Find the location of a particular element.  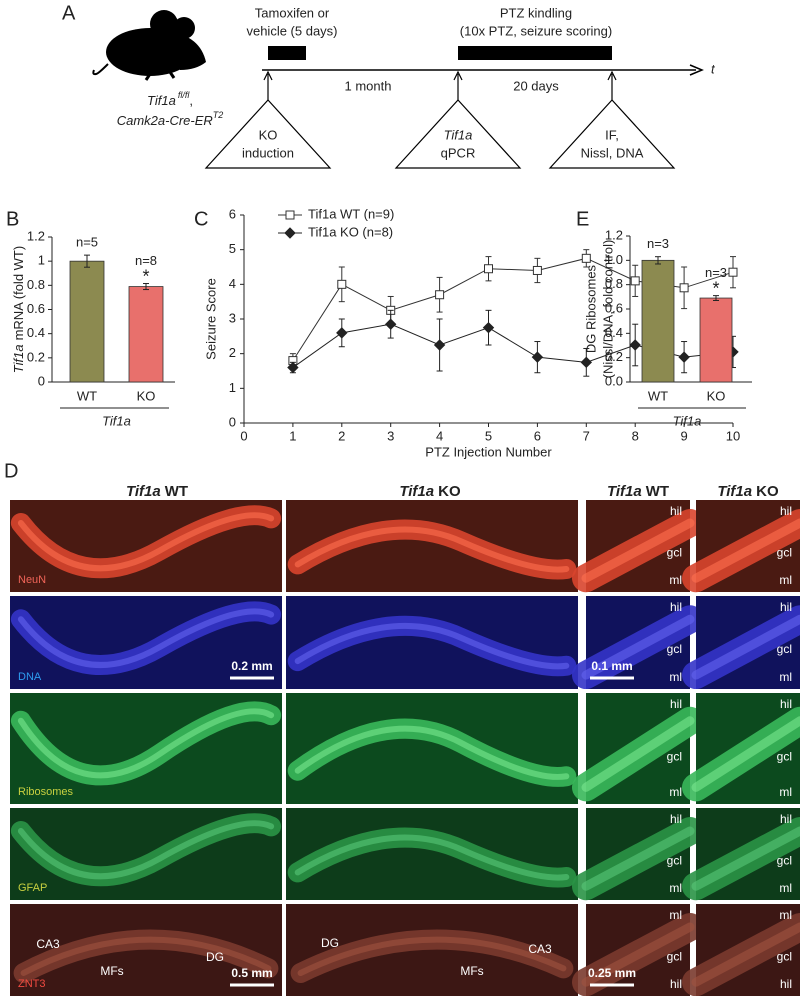

step-text: qPCR is located at coordinates (458, 152).